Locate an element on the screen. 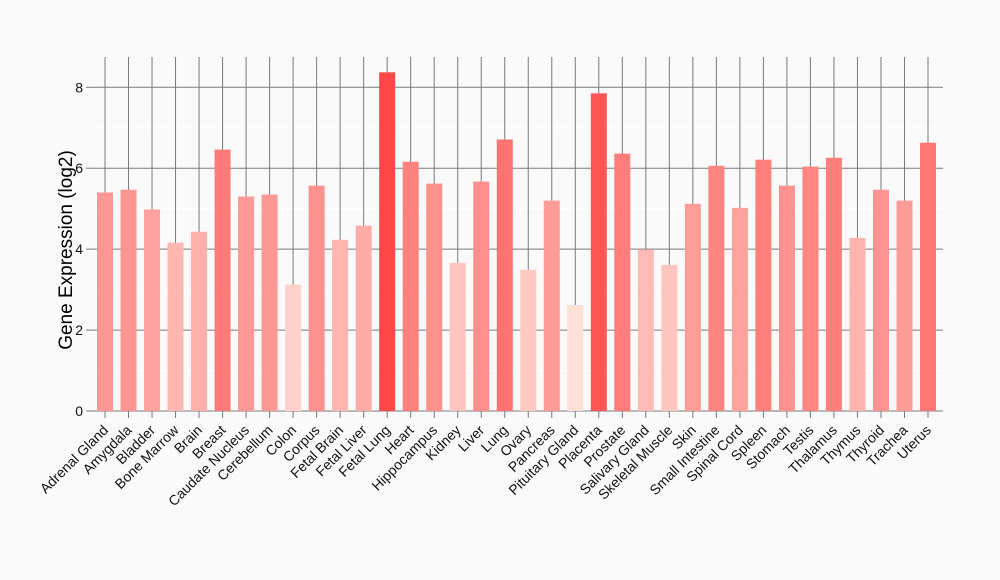 Image resolution: width=1000 pixels, height=580 pixels. y-tick-label: 6 is located at coordinates (79, 168).